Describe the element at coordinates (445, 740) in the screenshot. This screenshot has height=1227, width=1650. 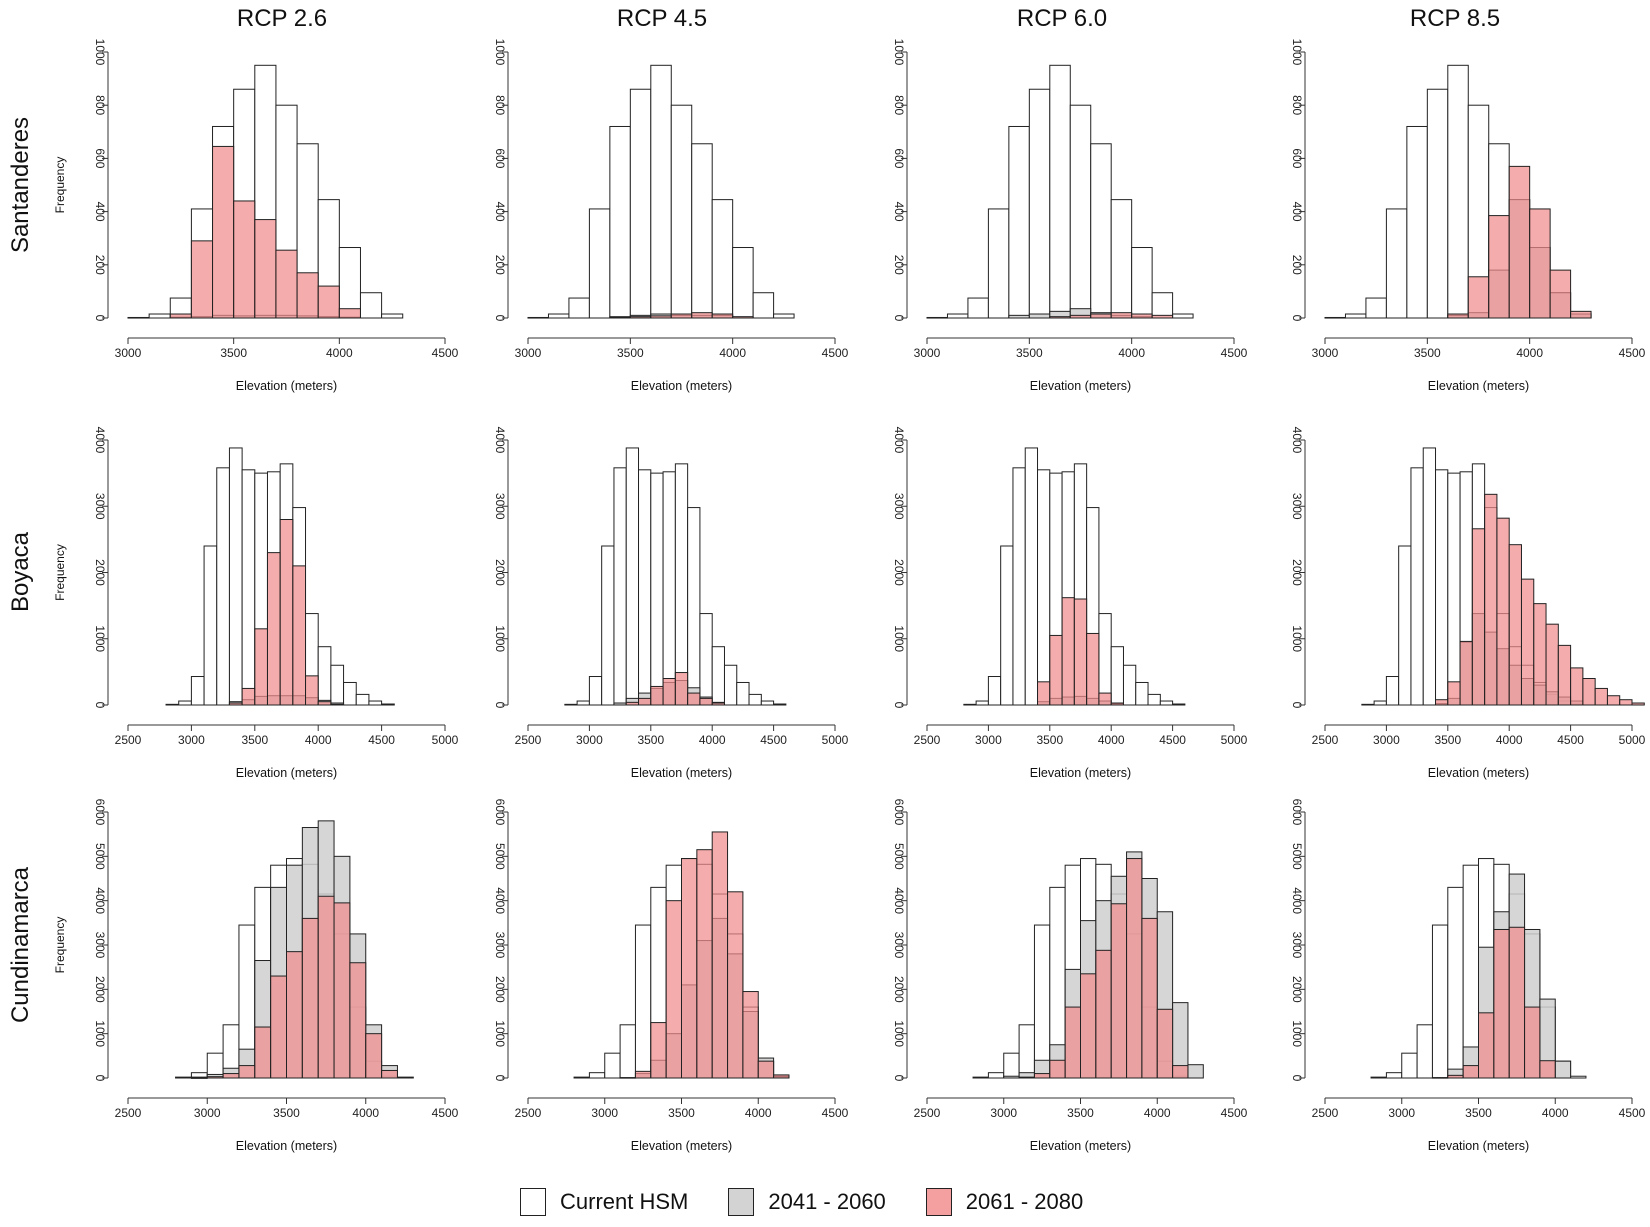
I see `x-tick-label: 5000` at that location.